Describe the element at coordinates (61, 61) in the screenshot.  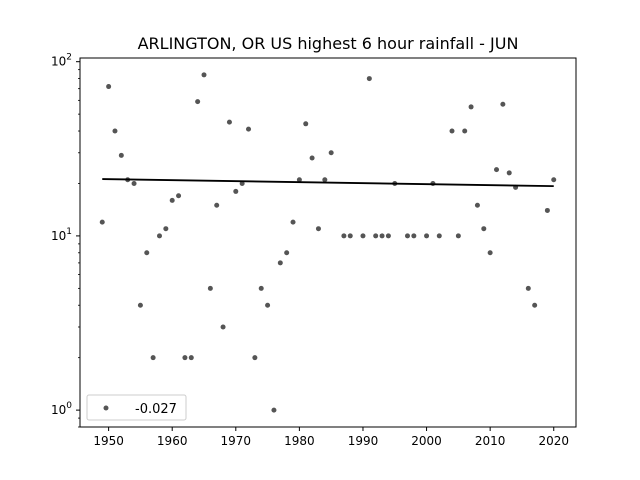
I see `y-tick-label: 10²` at that location.